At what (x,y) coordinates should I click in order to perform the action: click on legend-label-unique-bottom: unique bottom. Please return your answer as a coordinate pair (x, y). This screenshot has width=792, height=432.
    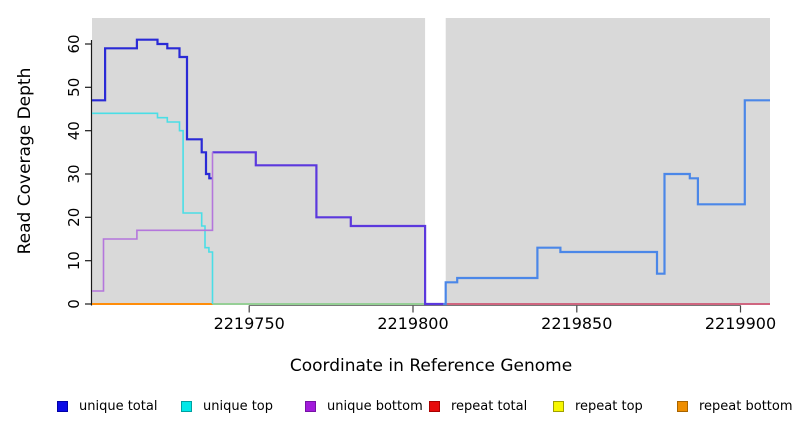
    Looking at the image, I should click on (375, 406).